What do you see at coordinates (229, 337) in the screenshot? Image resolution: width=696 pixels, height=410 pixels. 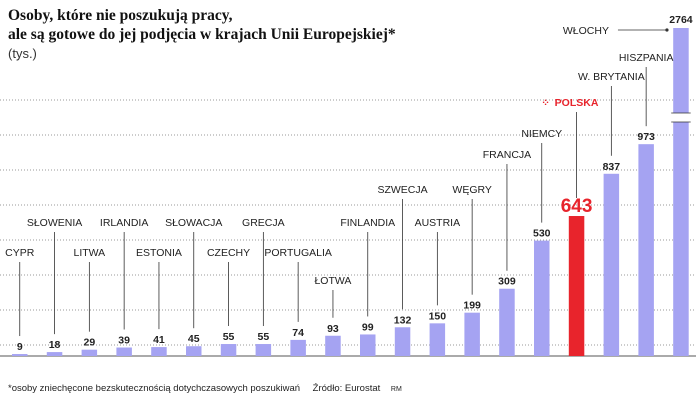 I see `value-label-6: 55` at bounding box center [229, 337].